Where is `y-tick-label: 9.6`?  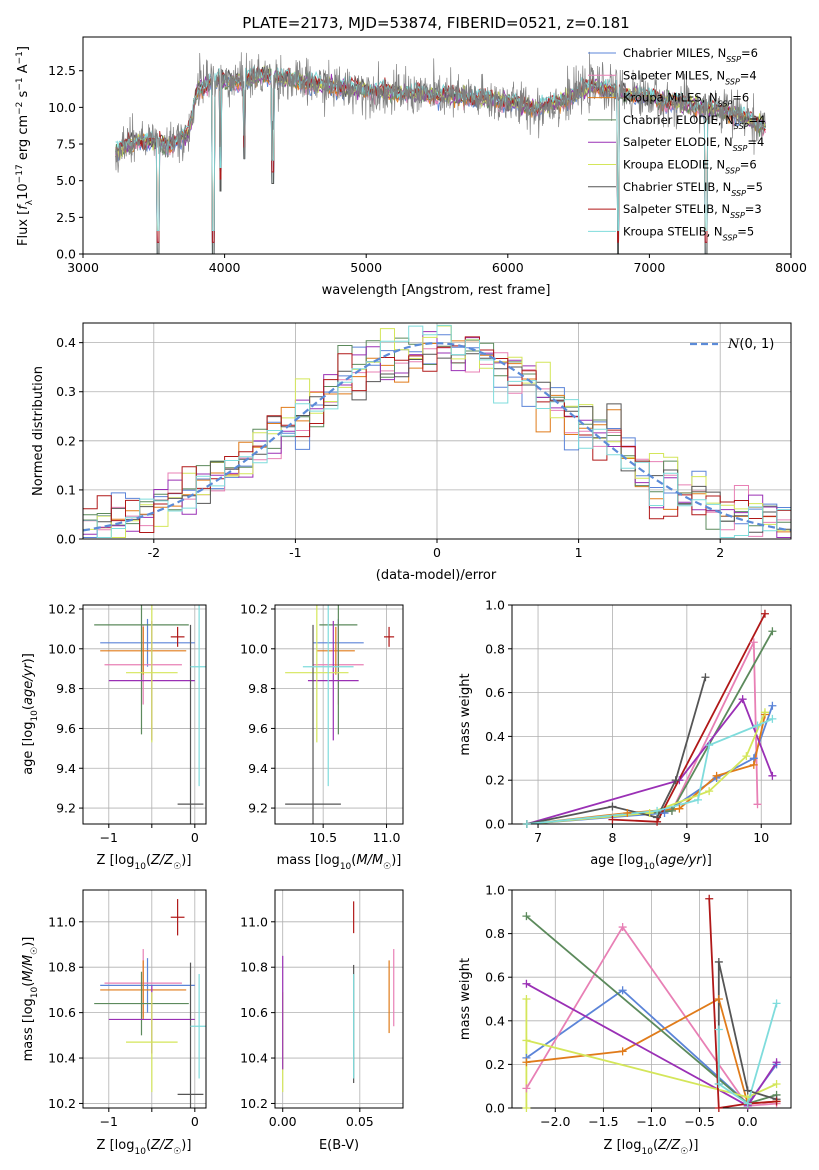 y-tick-label: 9.6 is located at coordinates (66, 728).